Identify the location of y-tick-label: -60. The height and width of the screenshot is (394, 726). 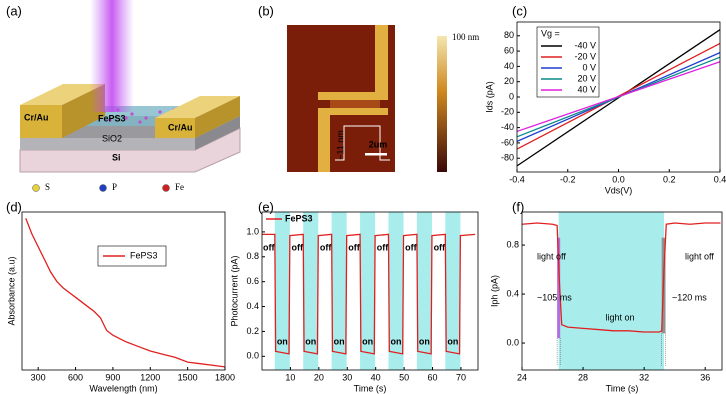
(507, 142).